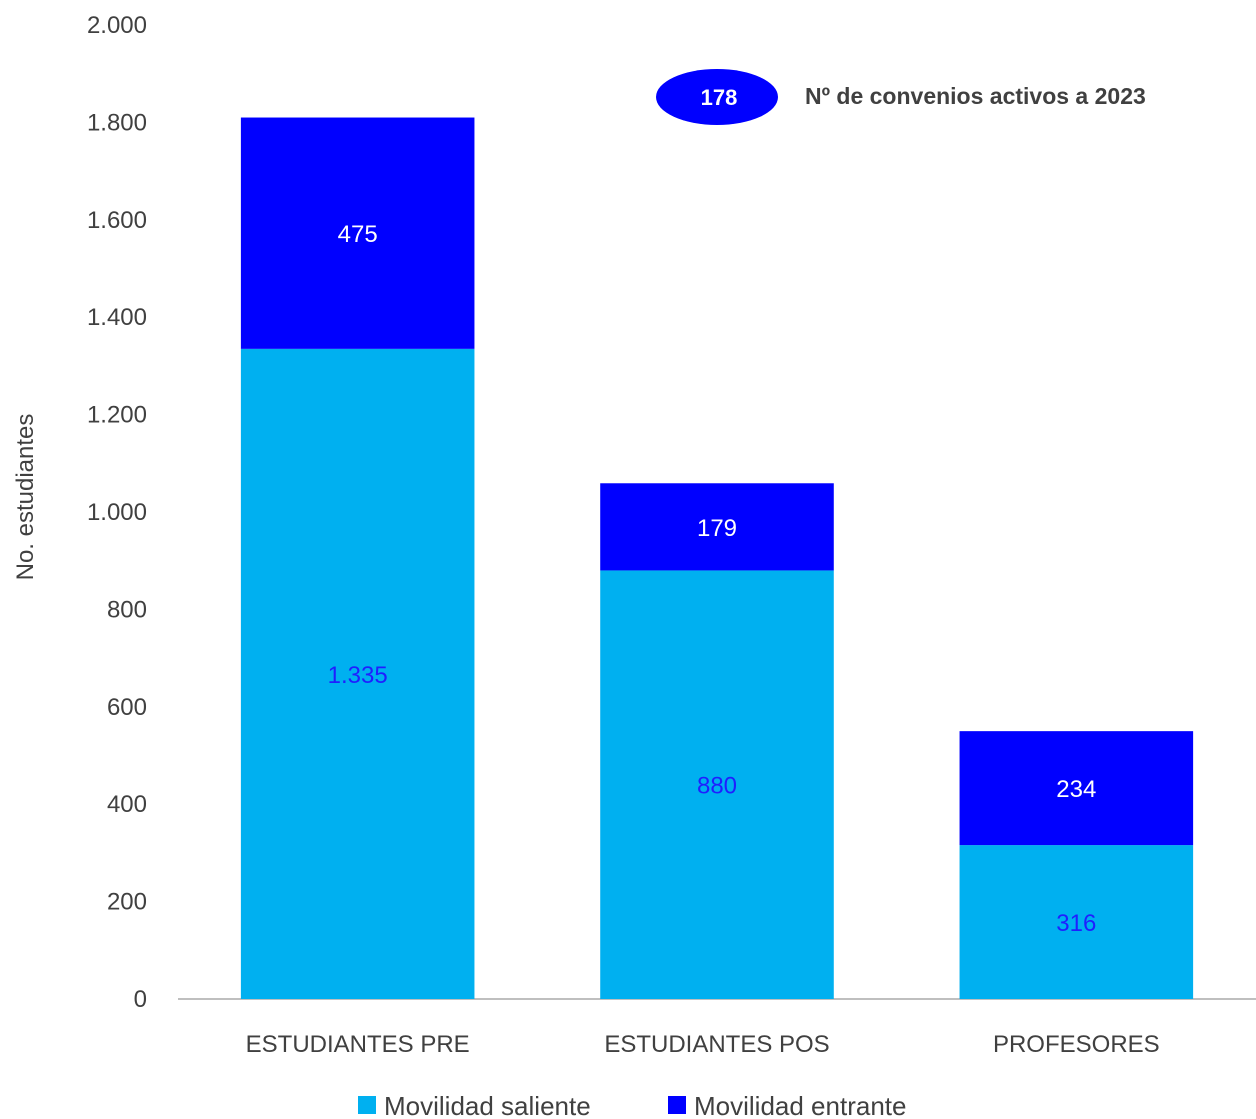 The height and width of the screenshot is (1119, 1256). What do you see at coordinates (719, 97) in the screenshot?
I see `convenios-badge-value: 178` at bounding box center [719, 97].